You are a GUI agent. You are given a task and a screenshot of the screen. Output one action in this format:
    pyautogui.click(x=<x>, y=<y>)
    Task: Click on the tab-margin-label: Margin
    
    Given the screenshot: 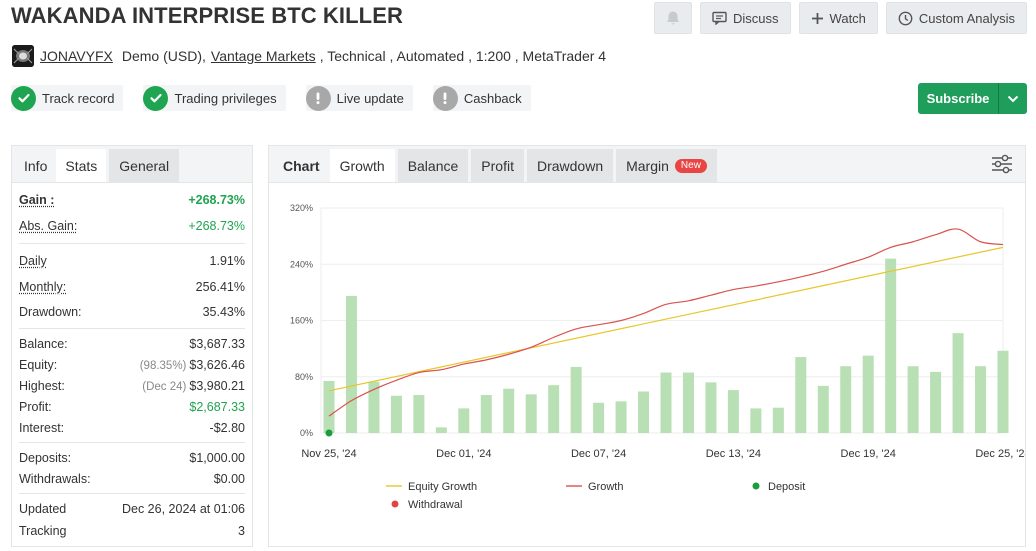 What is the action you would take?
    pyautogui.click(x=647, y=165)
    